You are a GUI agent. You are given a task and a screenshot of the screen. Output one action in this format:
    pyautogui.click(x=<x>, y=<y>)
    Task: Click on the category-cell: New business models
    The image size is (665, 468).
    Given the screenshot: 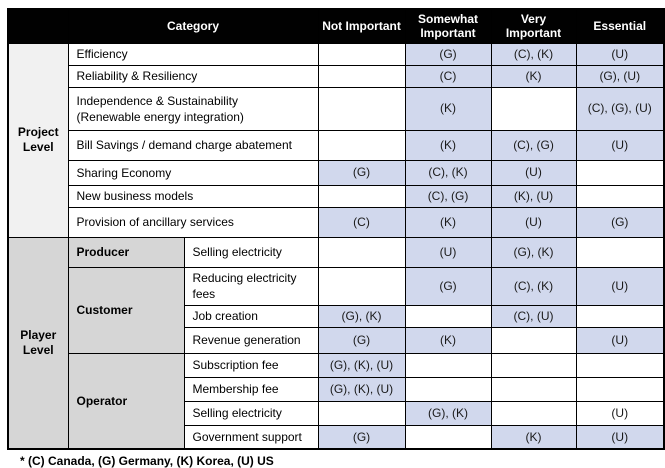 What is the action you would take?
    pyautogui.click(x=193, y=196)
    